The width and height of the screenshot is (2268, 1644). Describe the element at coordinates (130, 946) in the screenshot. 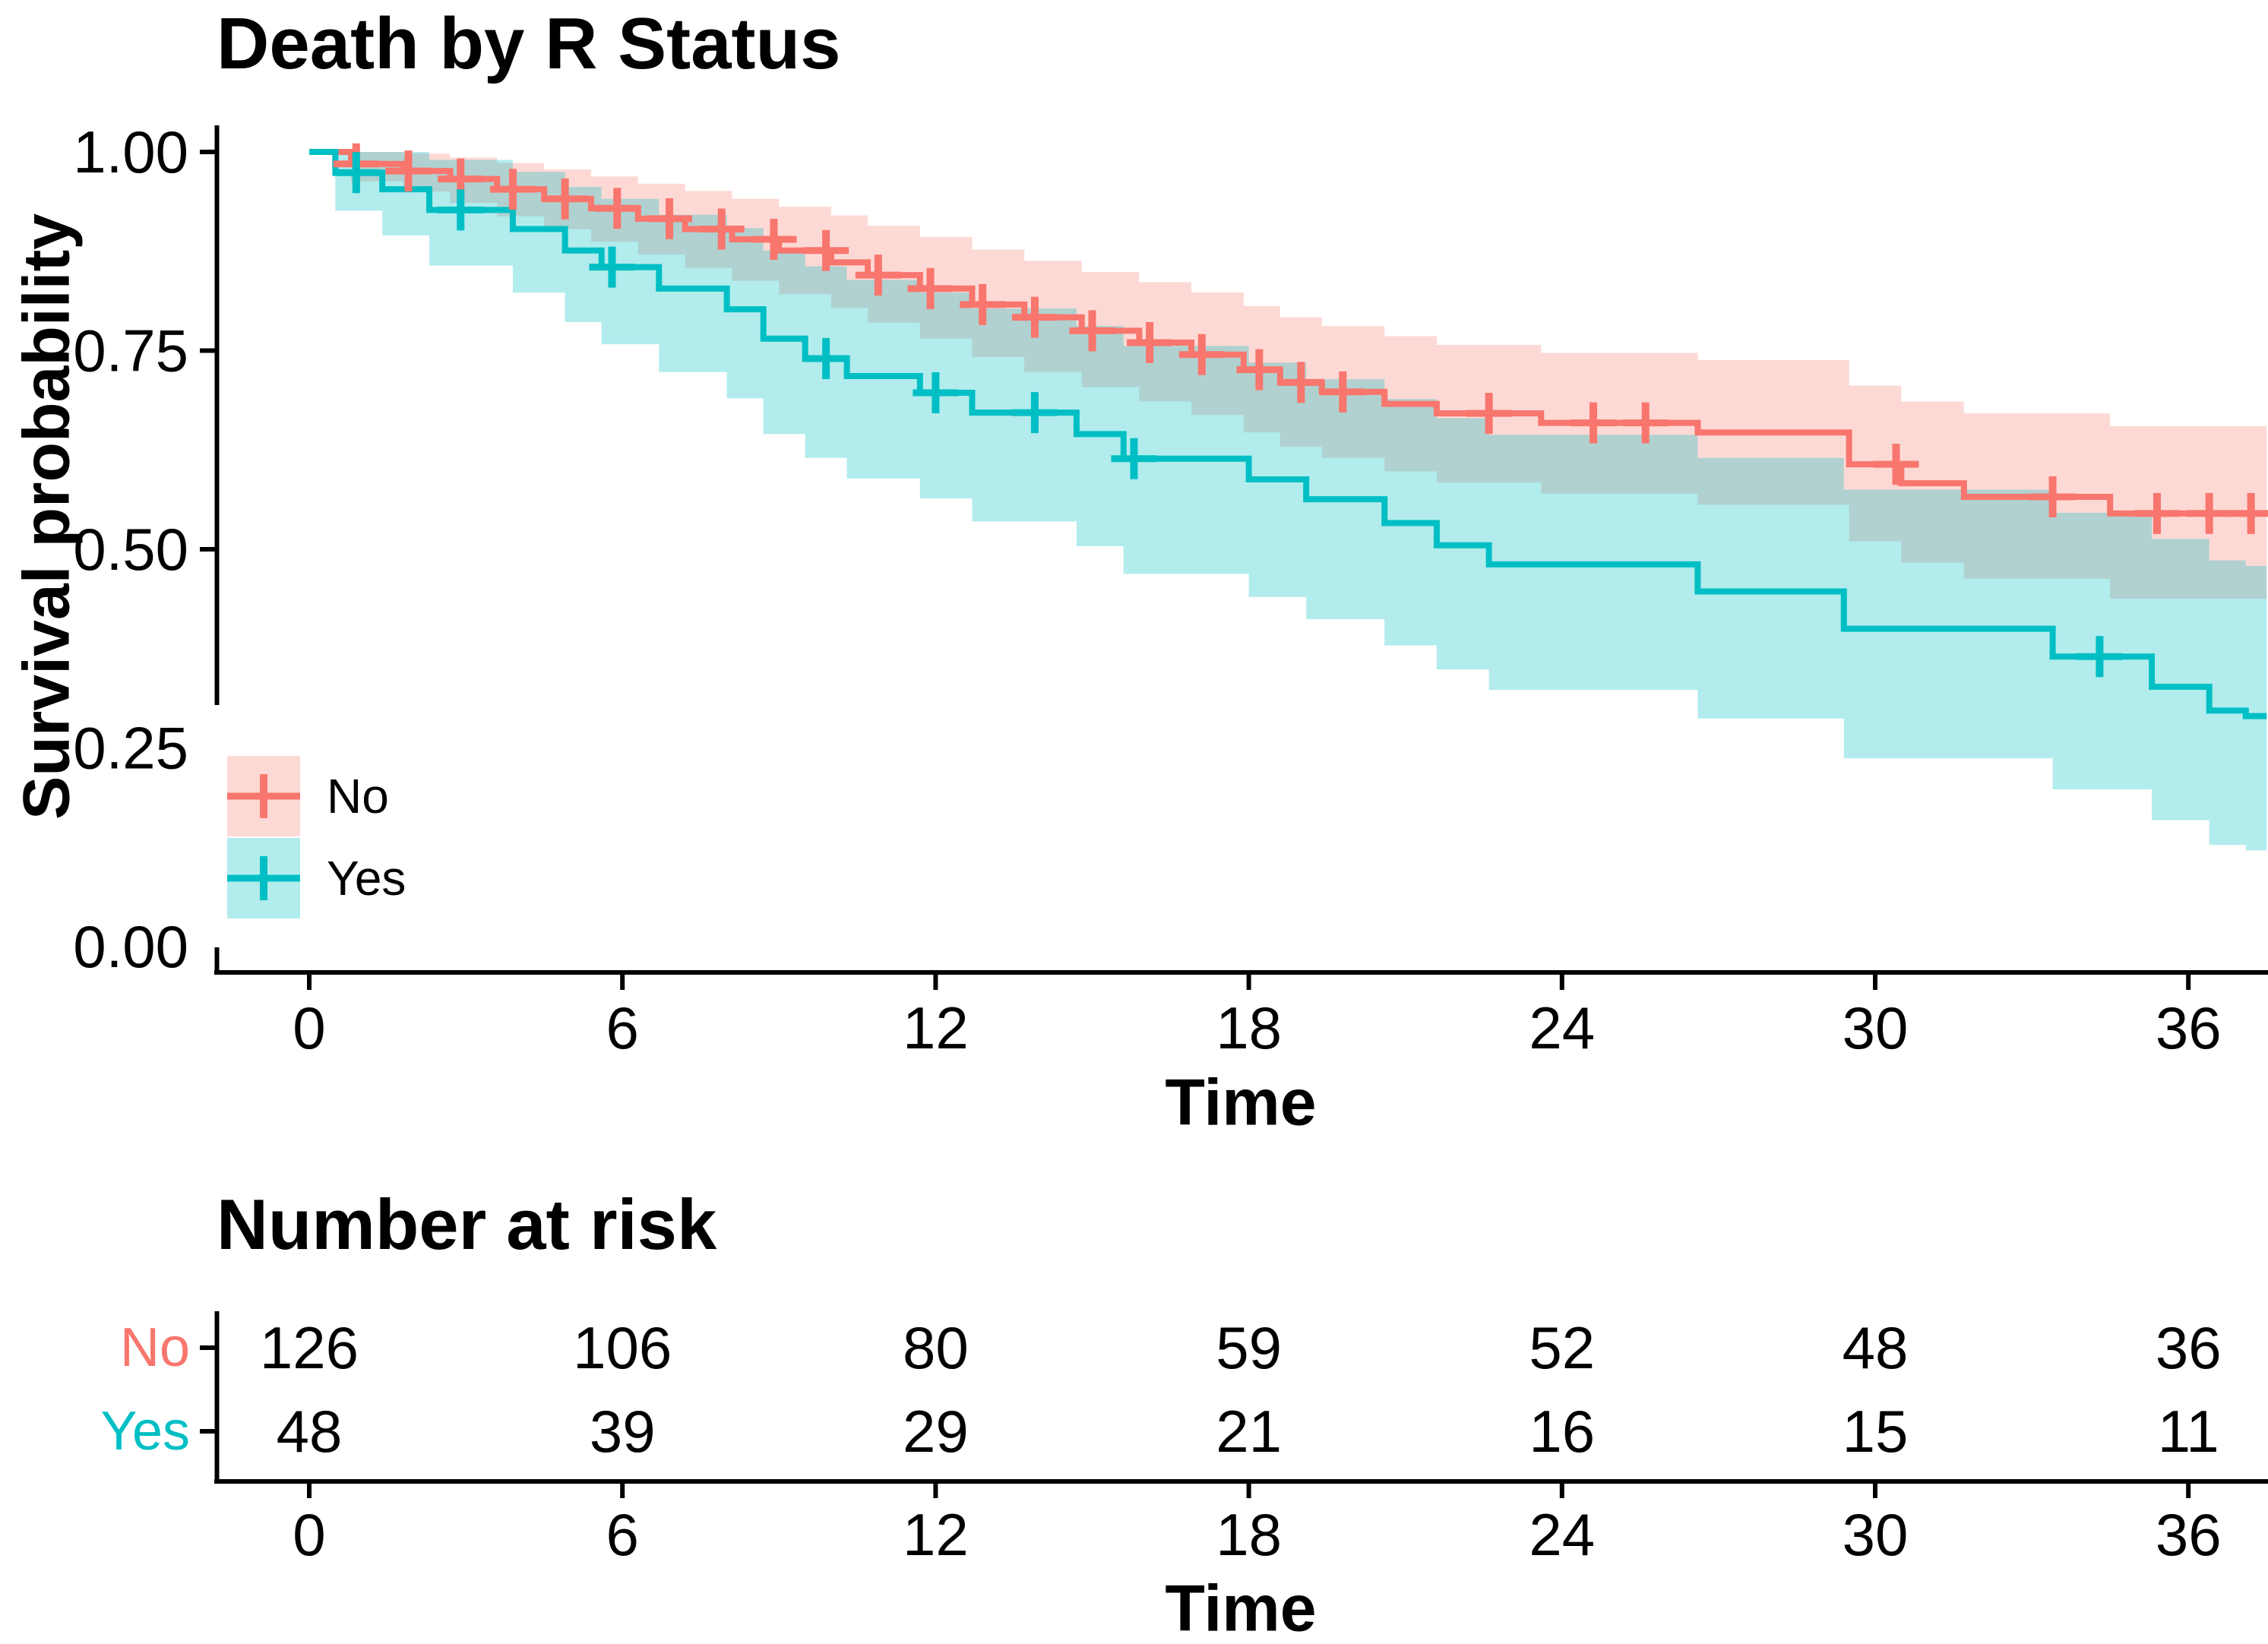

I see `y-tick-label: 0.00` at that location.